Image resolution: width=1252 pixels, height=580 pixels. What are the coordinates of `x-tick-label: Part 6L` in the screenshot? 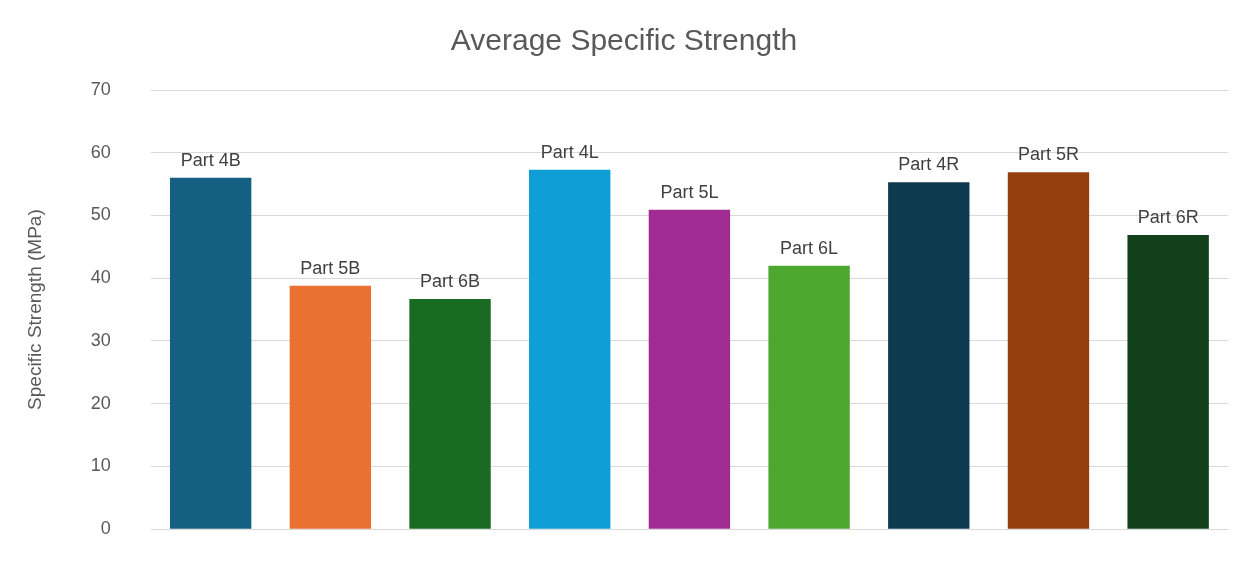 It's located at (809, 247).